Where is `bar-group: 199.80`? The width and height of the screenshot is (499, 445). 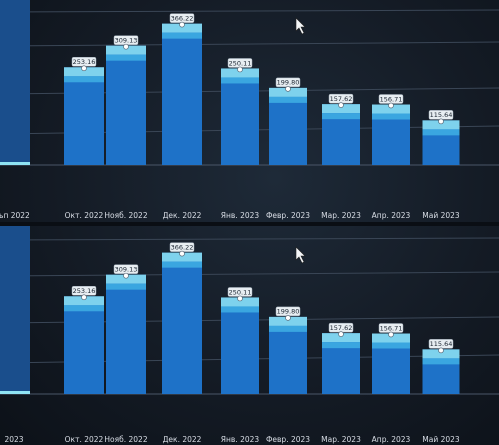
bar-group: 199.80 is located at coordinates (288, 121).